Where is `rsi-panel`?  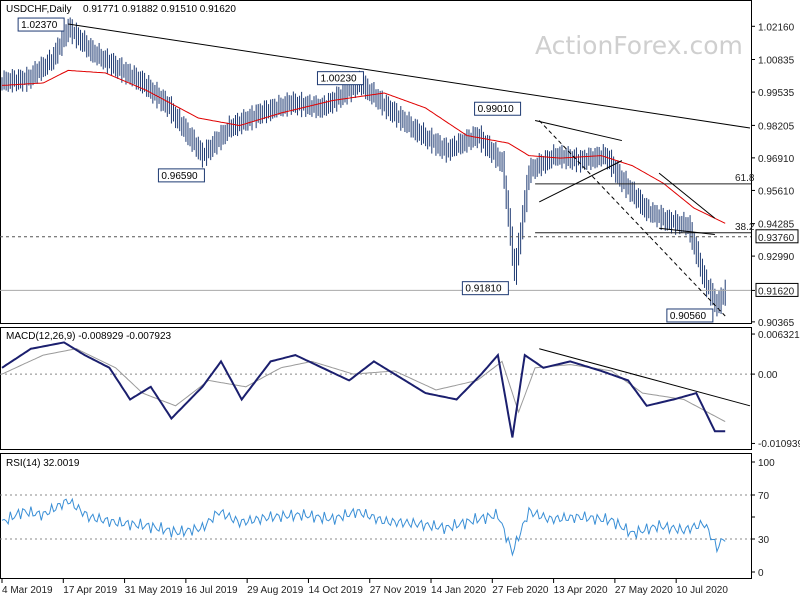 rsi-panel is located at coordinates (375, 525).